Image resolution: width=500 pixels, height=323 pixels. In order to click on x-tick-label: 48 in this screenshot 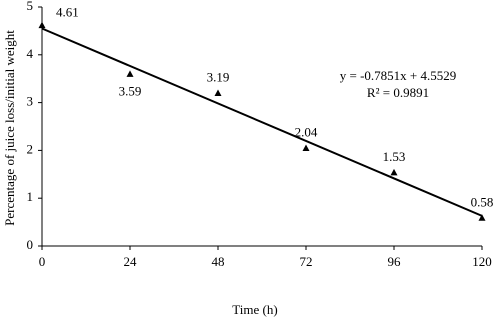, I will do `click(218, 261)`.